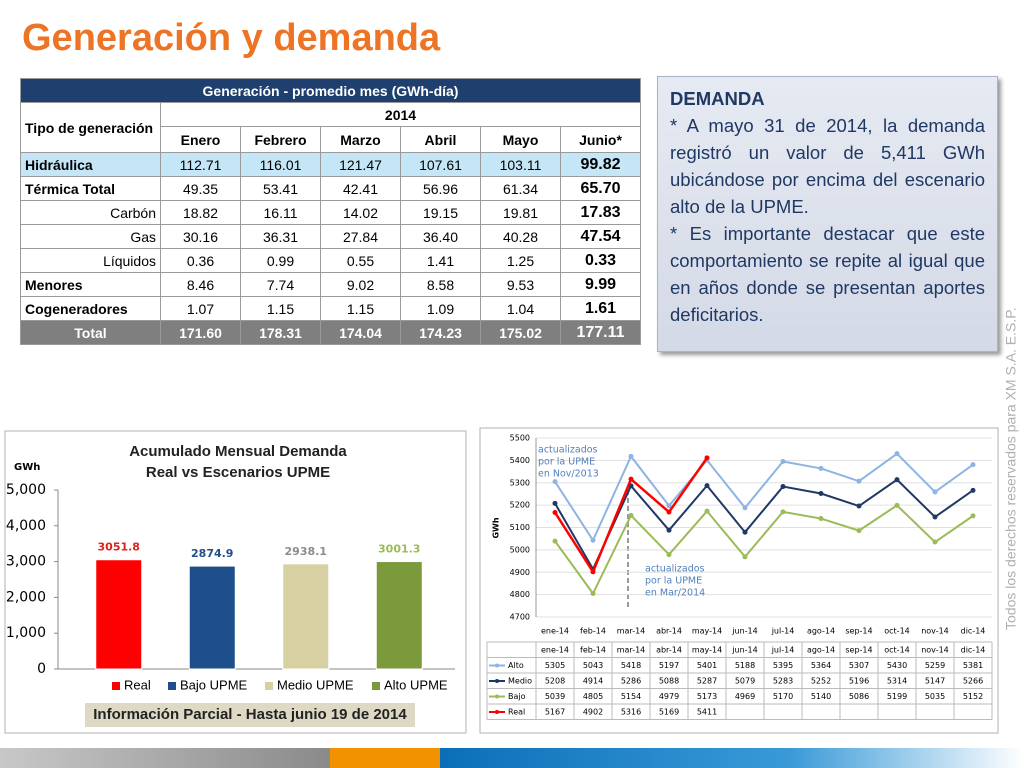  What do you see at coordinates (280, 308) in the screenshot?
I see `cell: 1.15` at bounding box center [280, 308].